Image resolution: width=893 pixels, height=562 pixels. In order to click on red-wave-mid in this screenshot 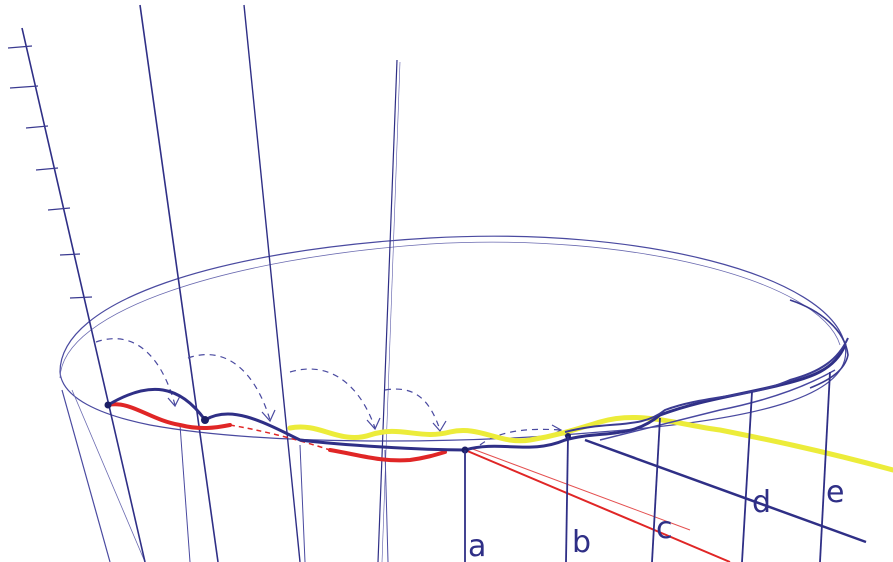, I will do `click(387, 455)`.